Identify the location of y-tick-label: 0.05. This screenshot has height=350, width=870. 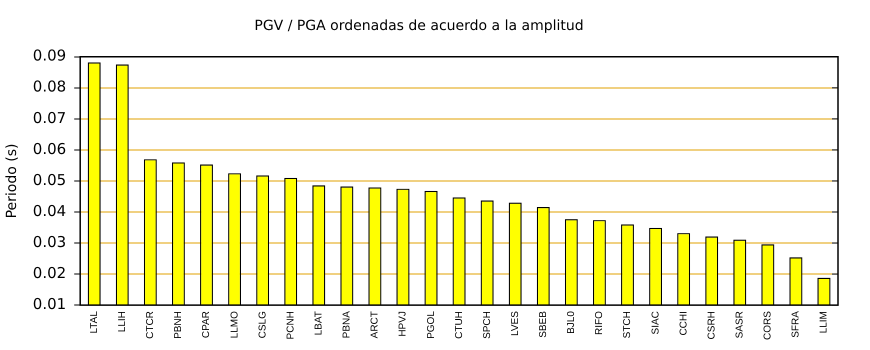
(49, 179).